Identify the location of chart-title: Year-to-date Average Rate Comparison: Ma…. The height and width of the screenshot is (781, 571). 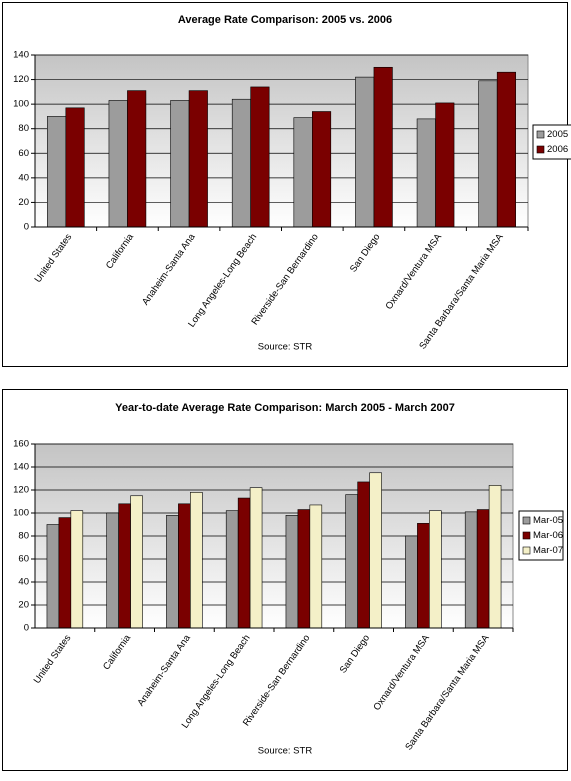
(285, 408).